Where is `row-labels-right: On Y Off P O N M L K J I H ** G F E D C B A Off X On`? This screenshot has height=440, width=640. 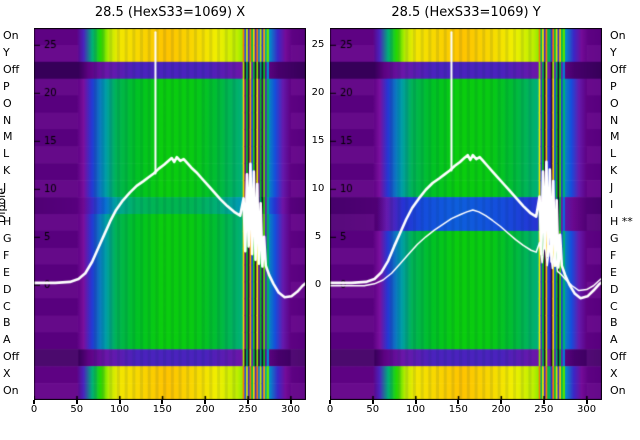
row-labels-right: On Y Off P O N M L K J I H ** G F E D C B A Off X On is located at coordinates (623, 214).